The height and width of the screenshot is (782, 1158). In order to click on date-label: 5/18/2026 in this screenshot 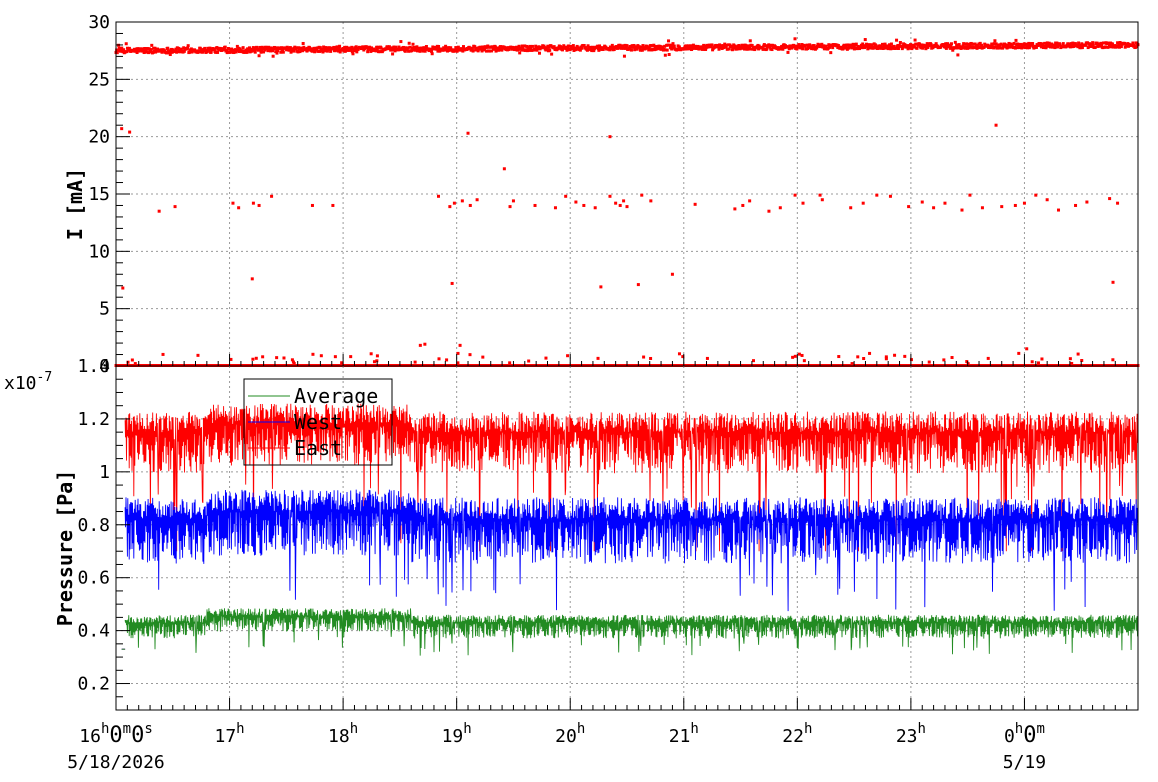, I will do `click(116, 762)`.